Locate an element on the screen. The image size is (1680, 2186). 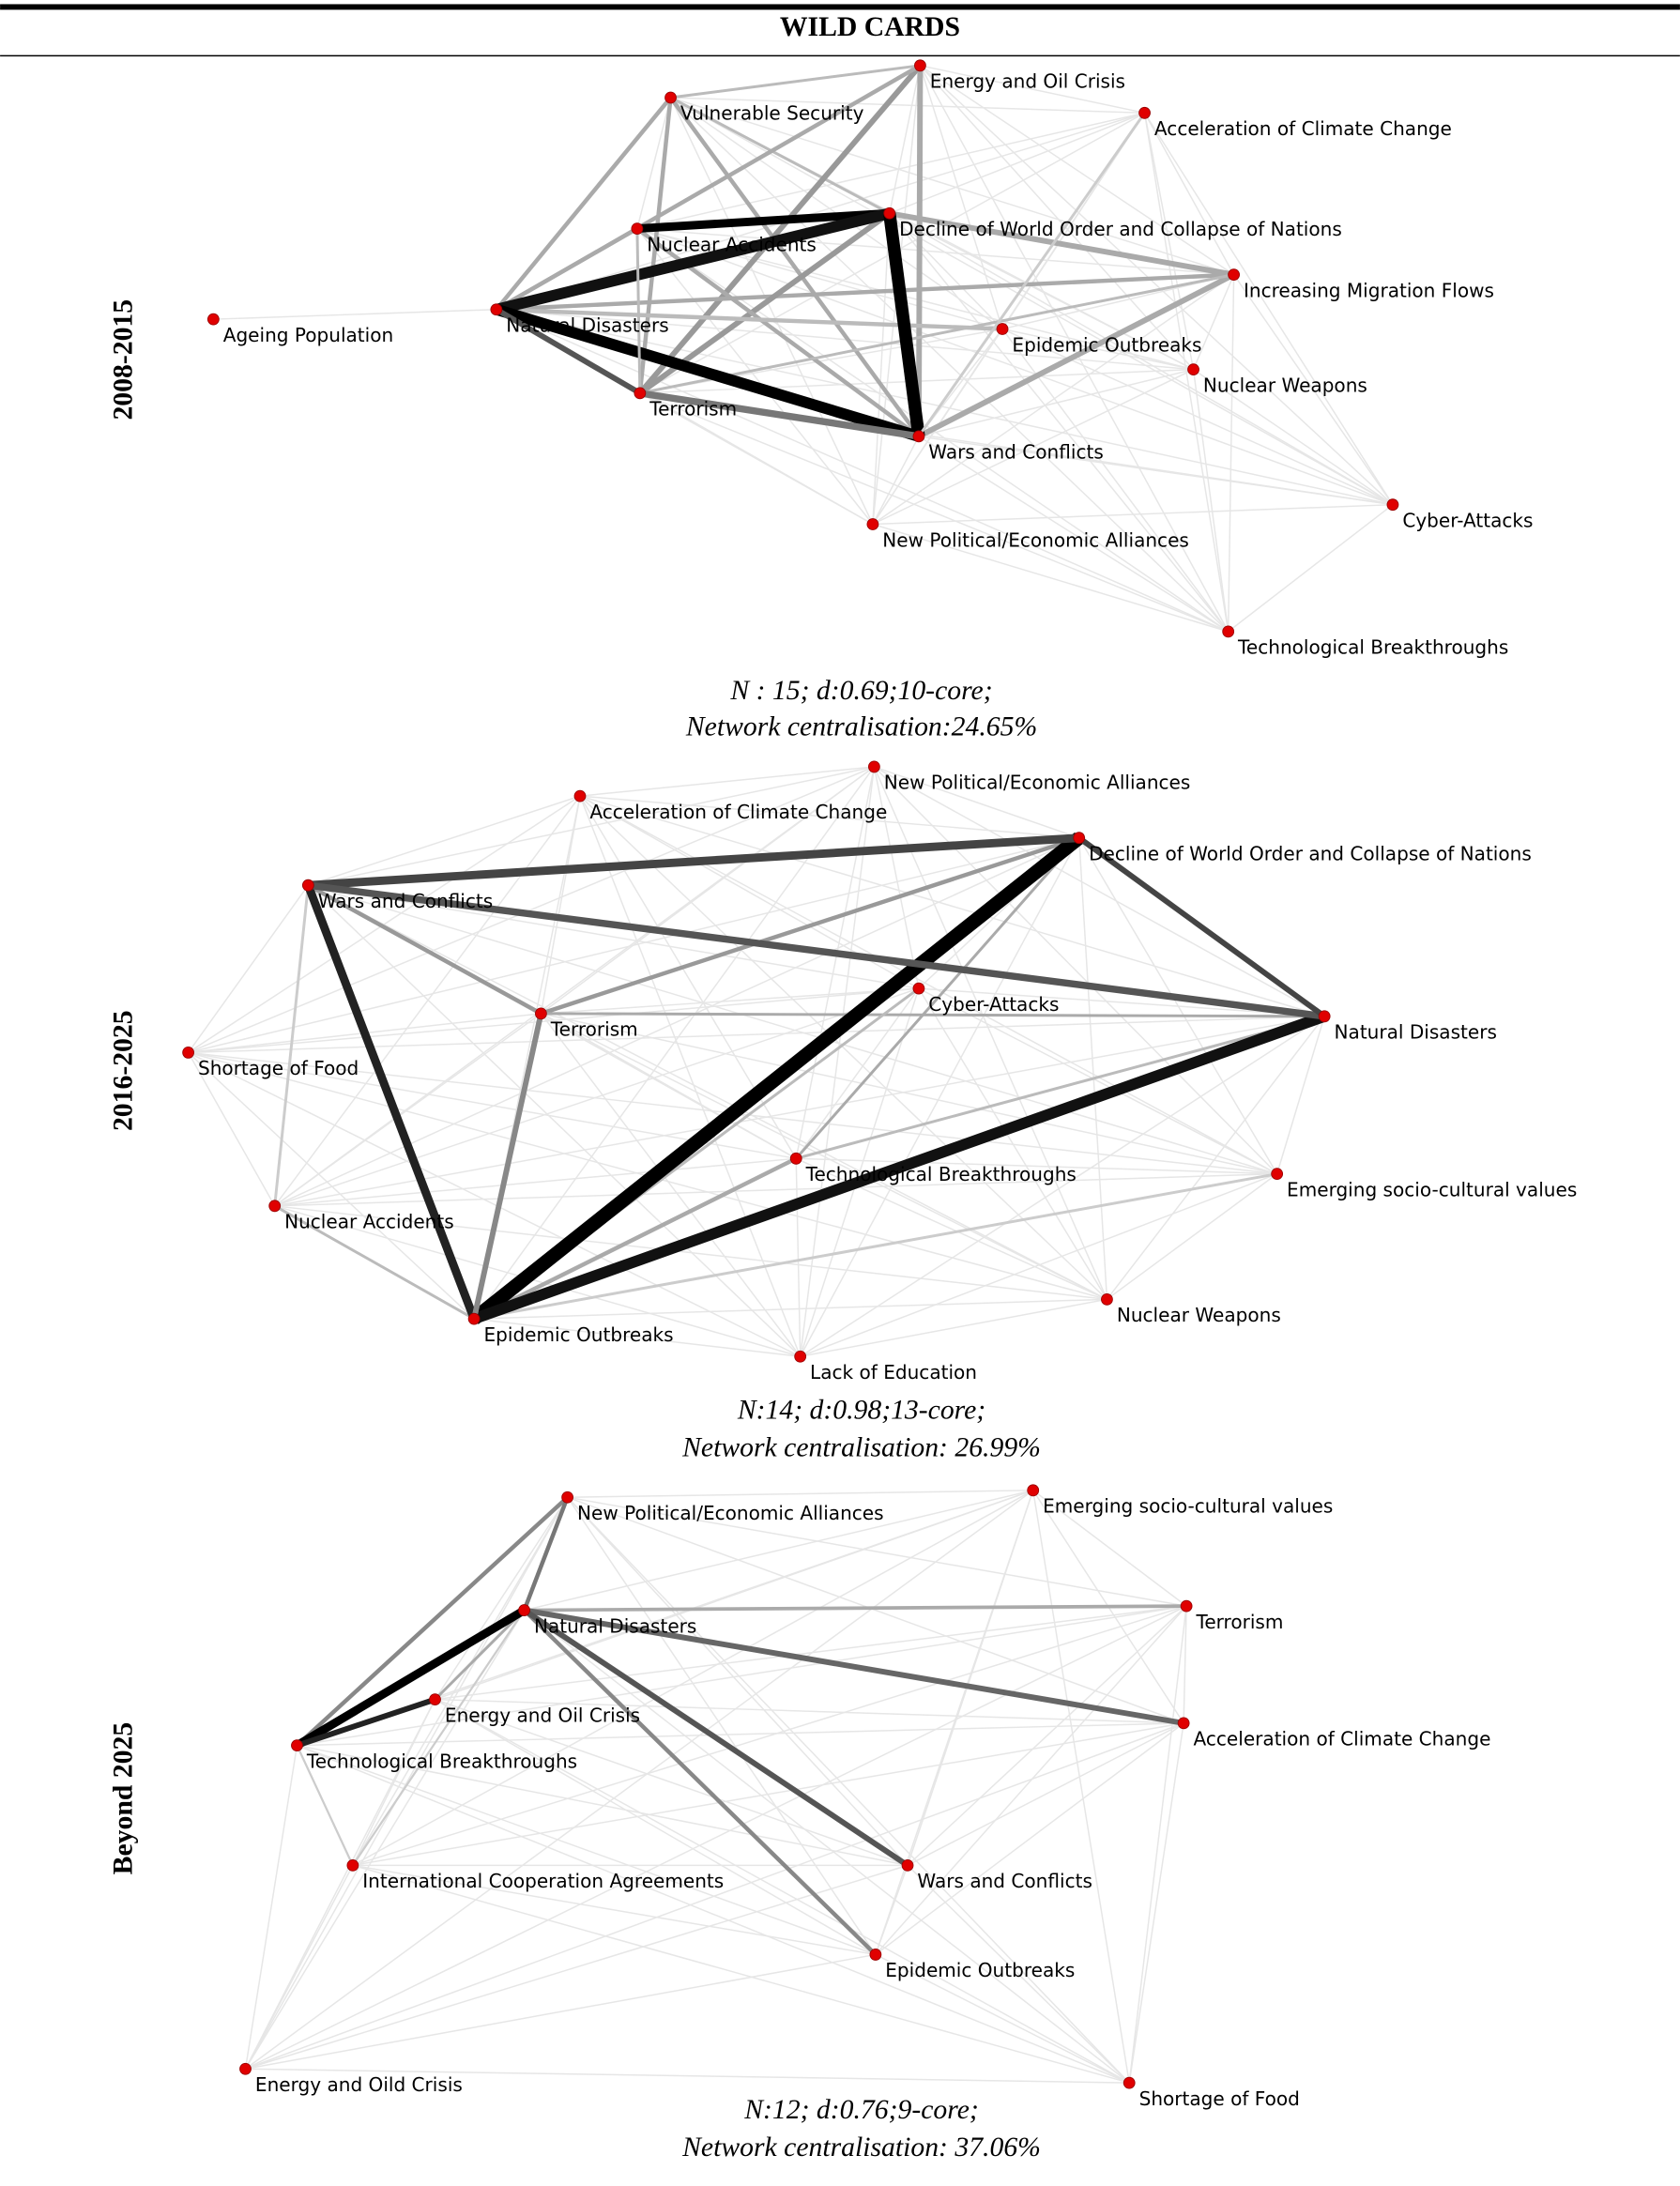
node-label: Emerging socio-cultural values is located at coordinates (1188, 1506).